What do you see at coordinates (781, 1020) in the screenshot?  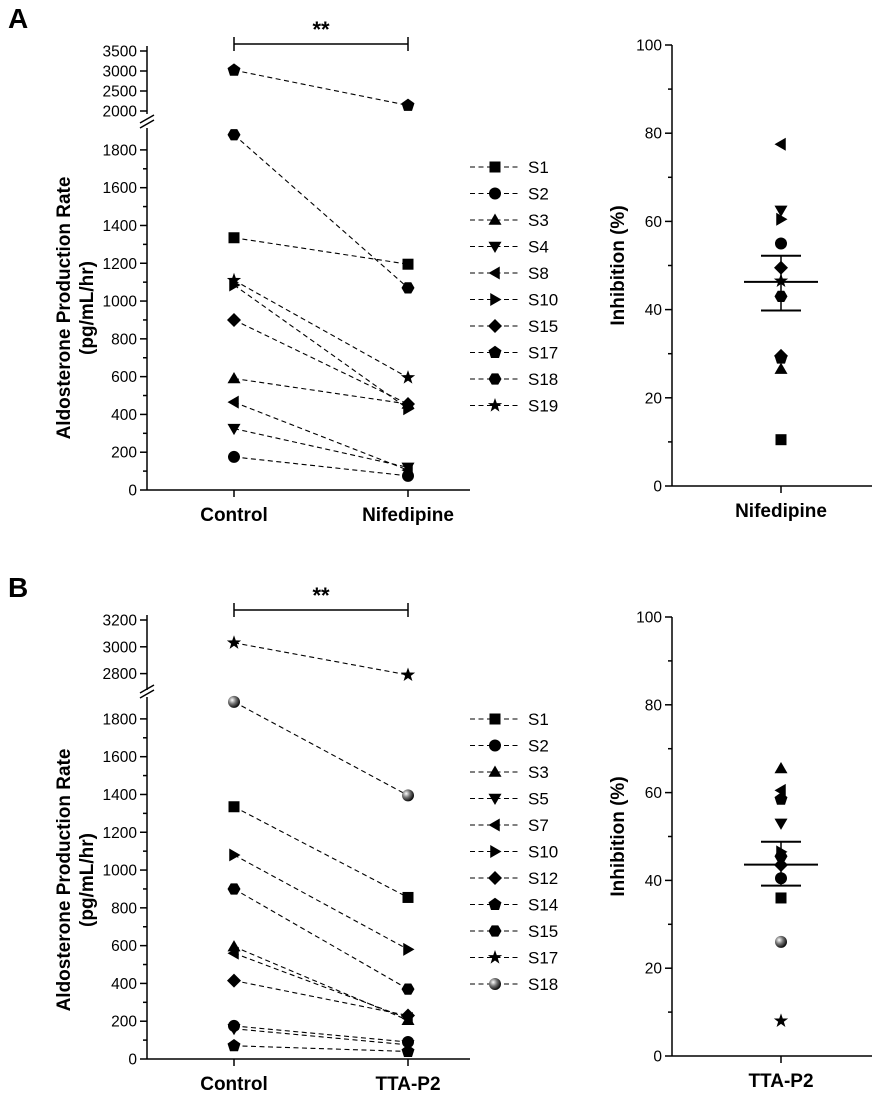 I see `inhibition-point-S17` at bounding box center [781, 1020].